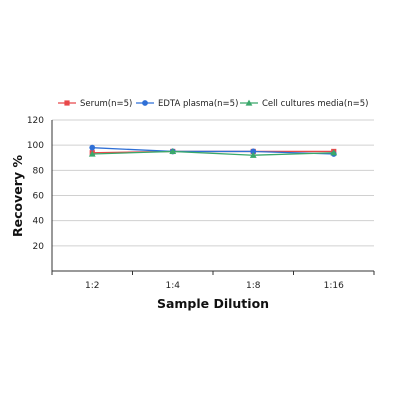 This screenshot has width=400, height=400. What do you see at coordinates (92, 286) in the screenshot?
I see `x-tick-label: 1:2` at bounding box center [92, 286].